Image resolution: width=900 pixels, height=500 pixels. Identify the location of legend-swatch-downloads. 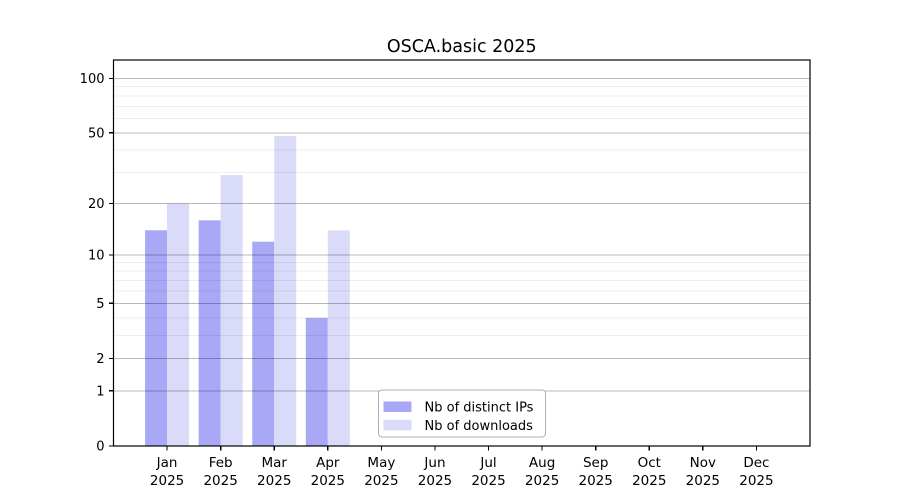
(397, 425).